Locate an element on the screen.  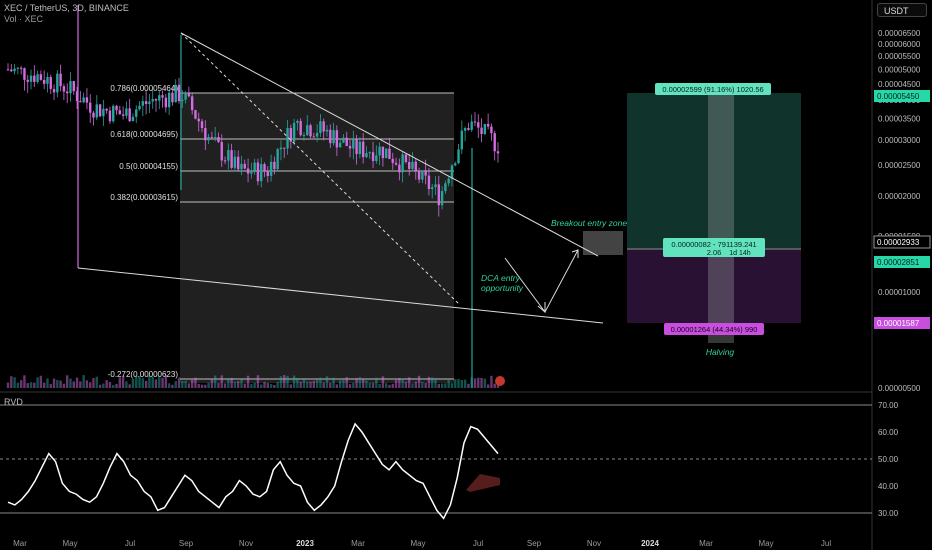
middle-sub: 2.06 is located at coordinates (714, 252).